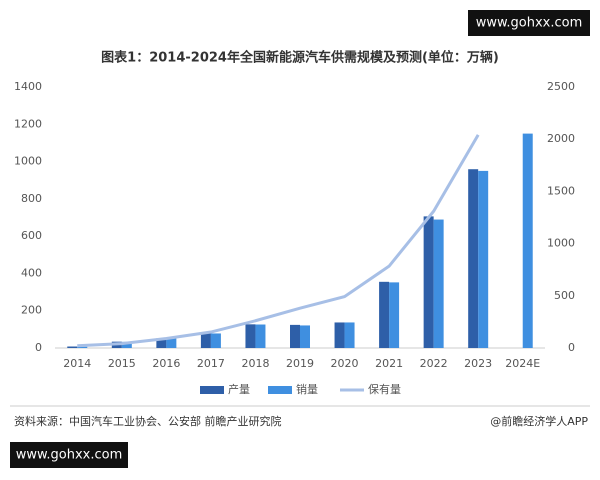 The height and width of the screenshot is (480, 600). I want to click on x-tick-label: 2020, so click(345, 363).